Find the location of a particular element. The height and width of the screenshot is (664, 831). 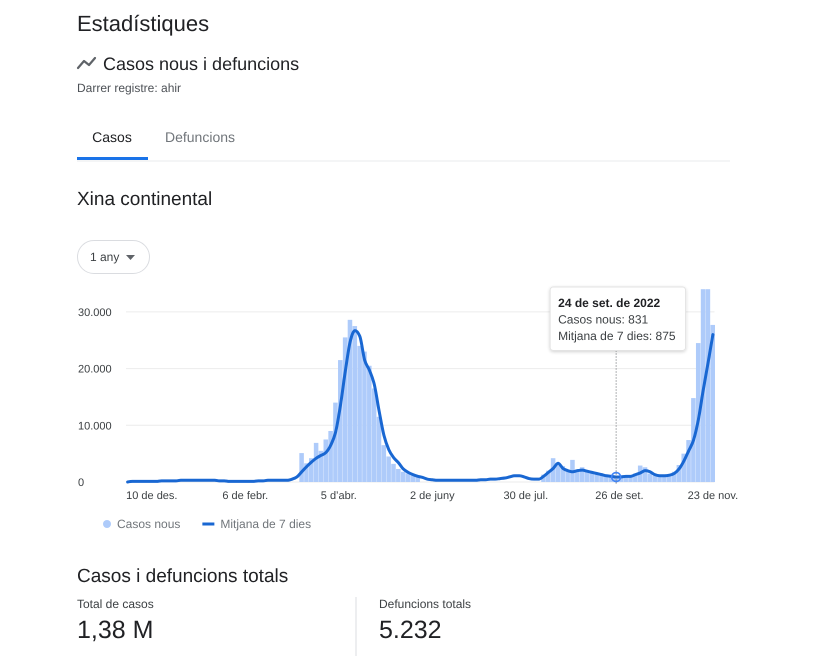

text: 1 any is located at coordinates (105, 257).